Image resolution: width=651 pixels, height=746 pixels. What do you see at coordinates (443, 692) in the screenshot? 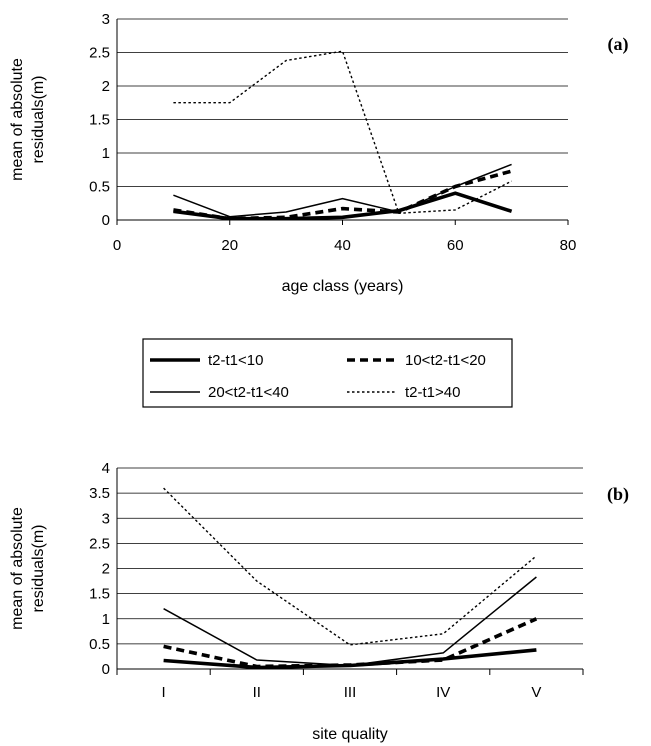
I see `x-tick-label: IV` at bounding box center [443, 692].